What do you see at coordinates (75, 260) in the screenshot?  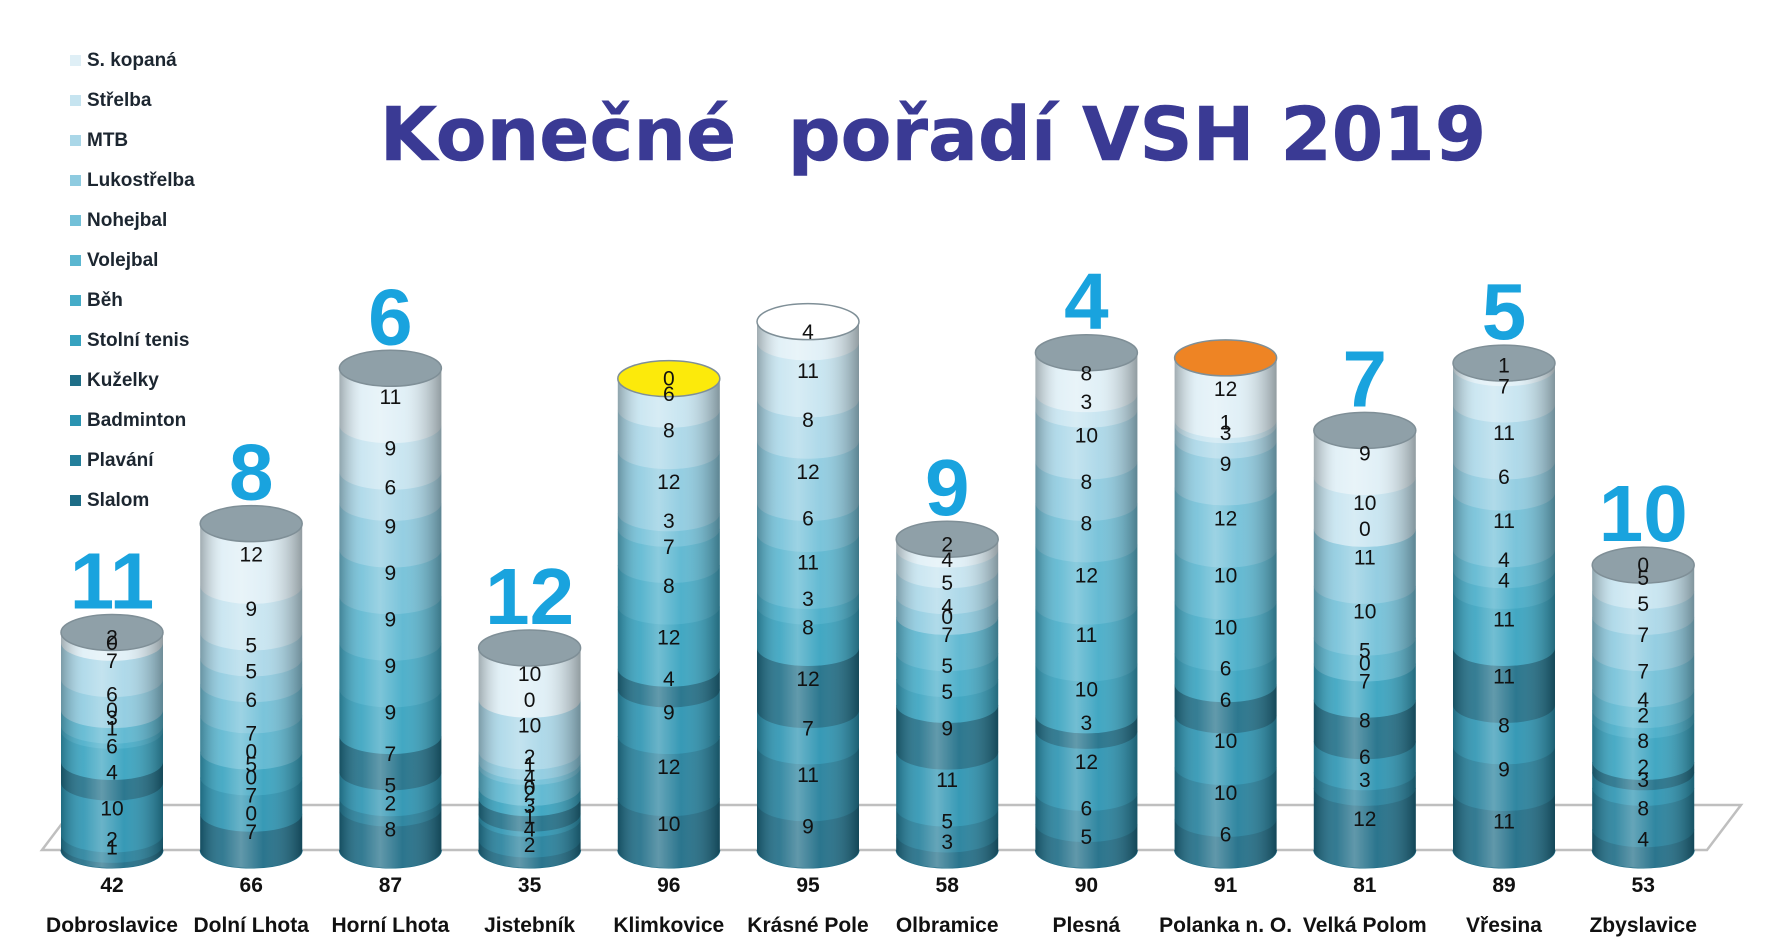 I see `legend-swatch-volejbal` at bounding box center [75, 260].